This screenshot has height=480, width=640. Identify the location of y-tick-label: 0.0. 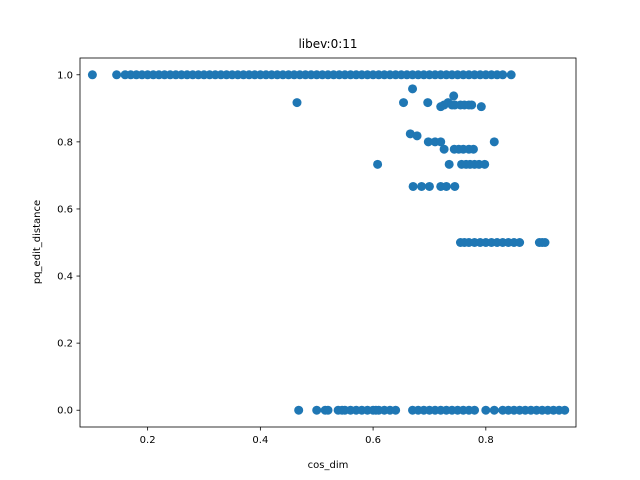
(65, 411).